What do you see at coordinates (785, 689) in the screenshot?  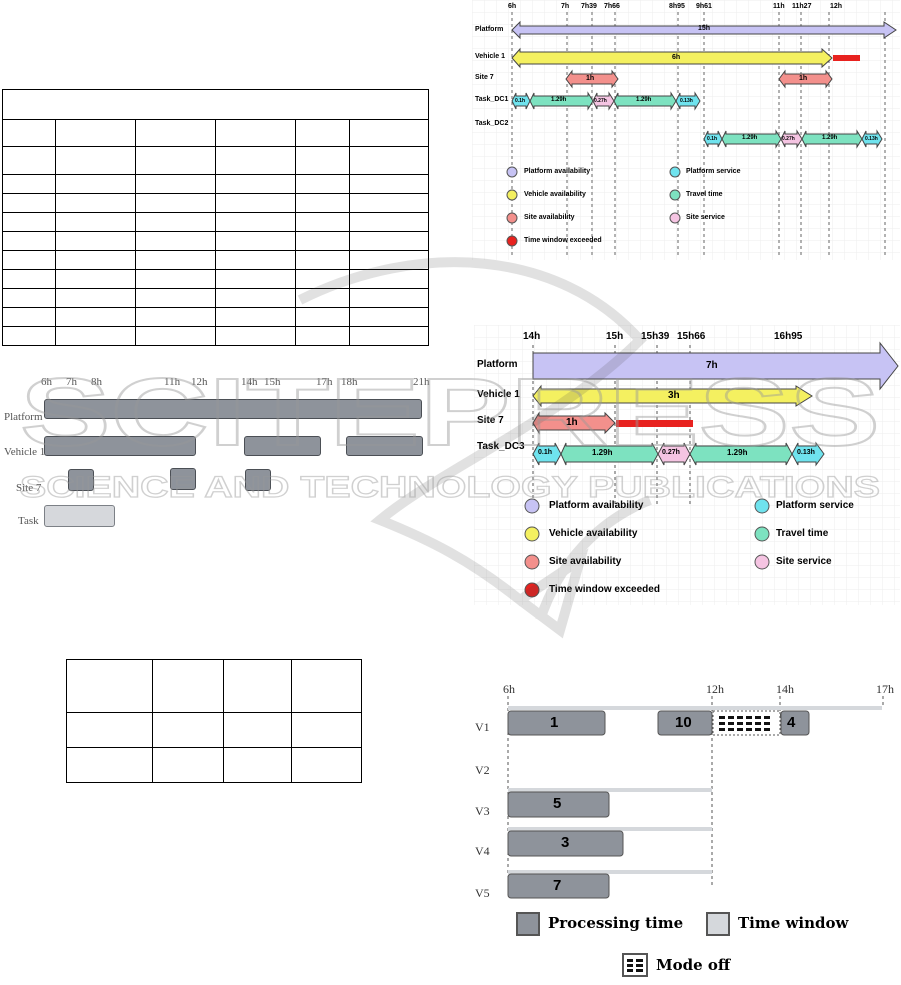 I see `tick-label: 14h` at bounding box center [785, 689].